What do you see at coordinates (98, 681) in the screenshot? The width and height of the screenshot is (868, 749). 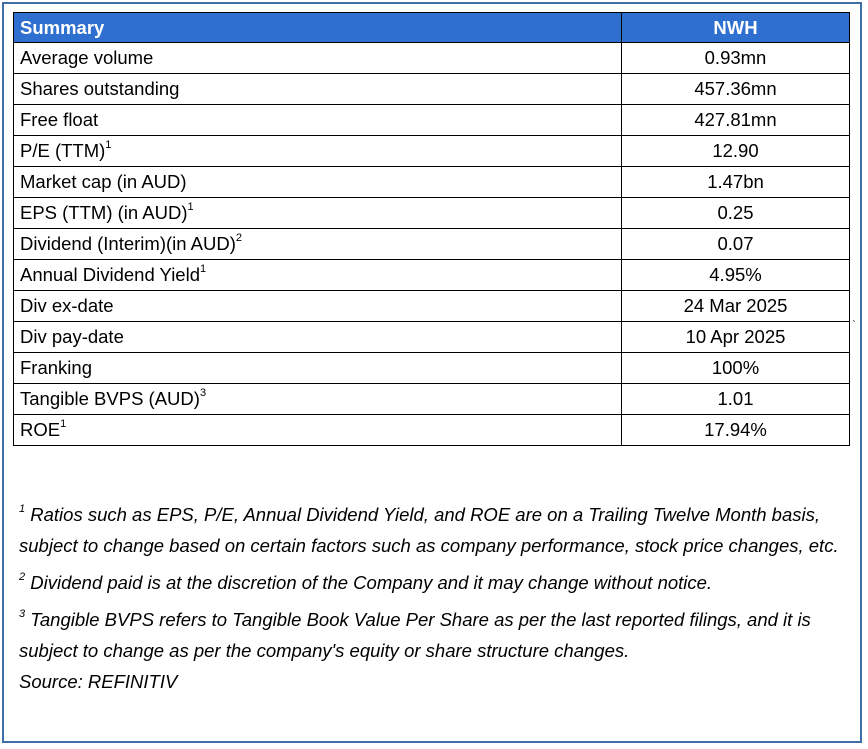 I see `source-line: Source: REFINITIV` at bounding box center [98, 681].